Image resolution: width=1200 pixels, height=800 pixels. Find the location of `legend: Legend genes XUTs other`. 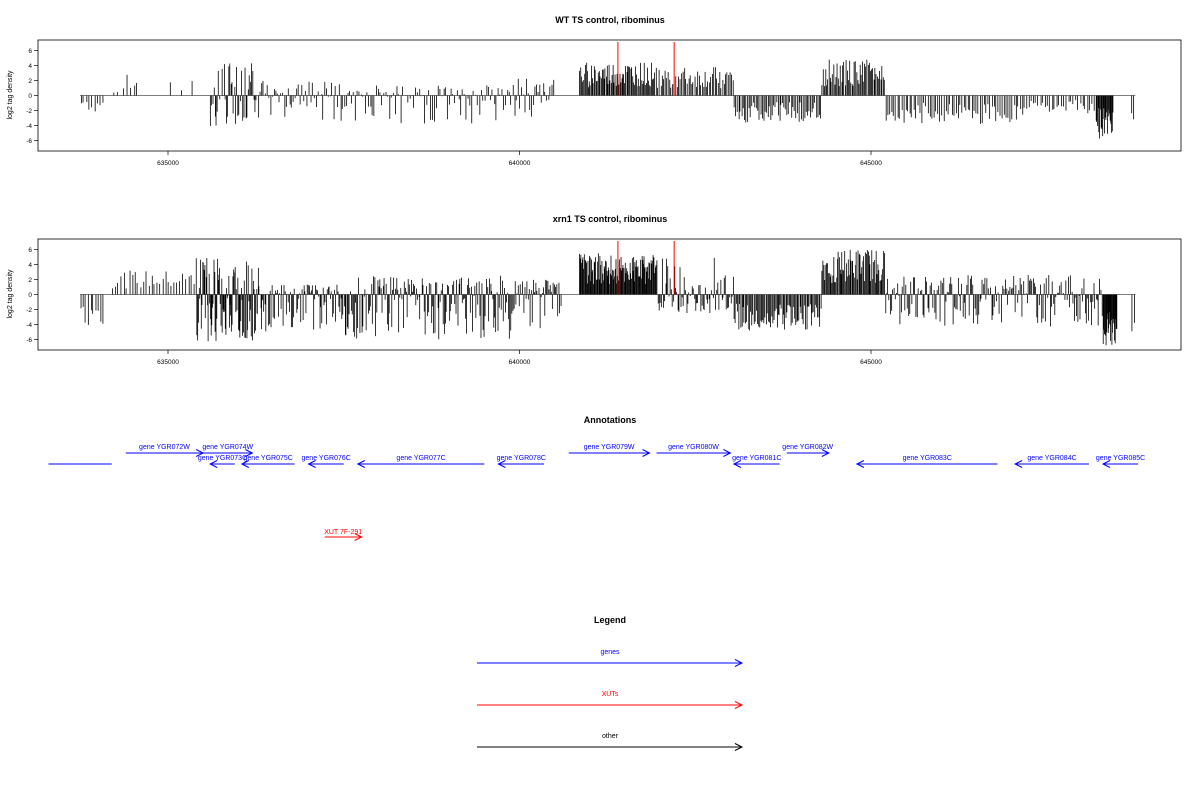

legend: Legend genes XUTs other is located at coordinates (610, 683).